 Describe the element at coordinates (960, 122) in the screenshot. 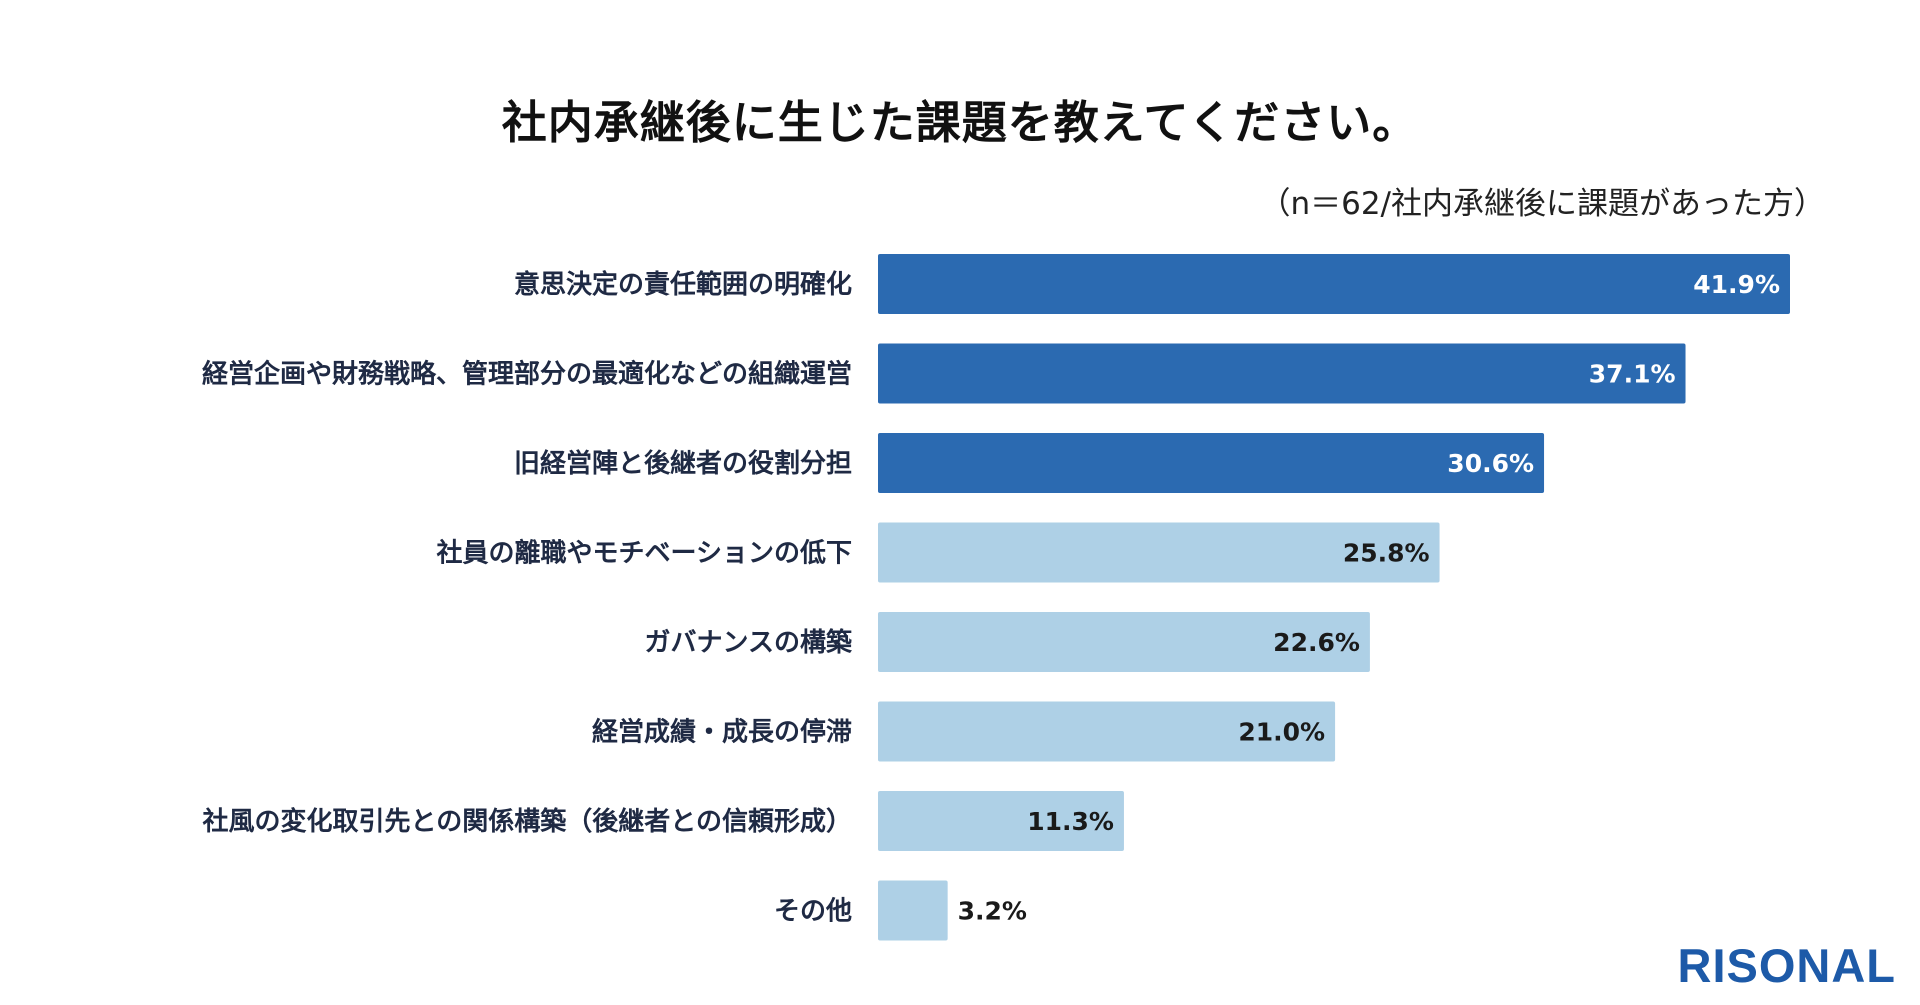

I see `chart-title: 社内承継後に生じた課題を教えてください。` at that location.